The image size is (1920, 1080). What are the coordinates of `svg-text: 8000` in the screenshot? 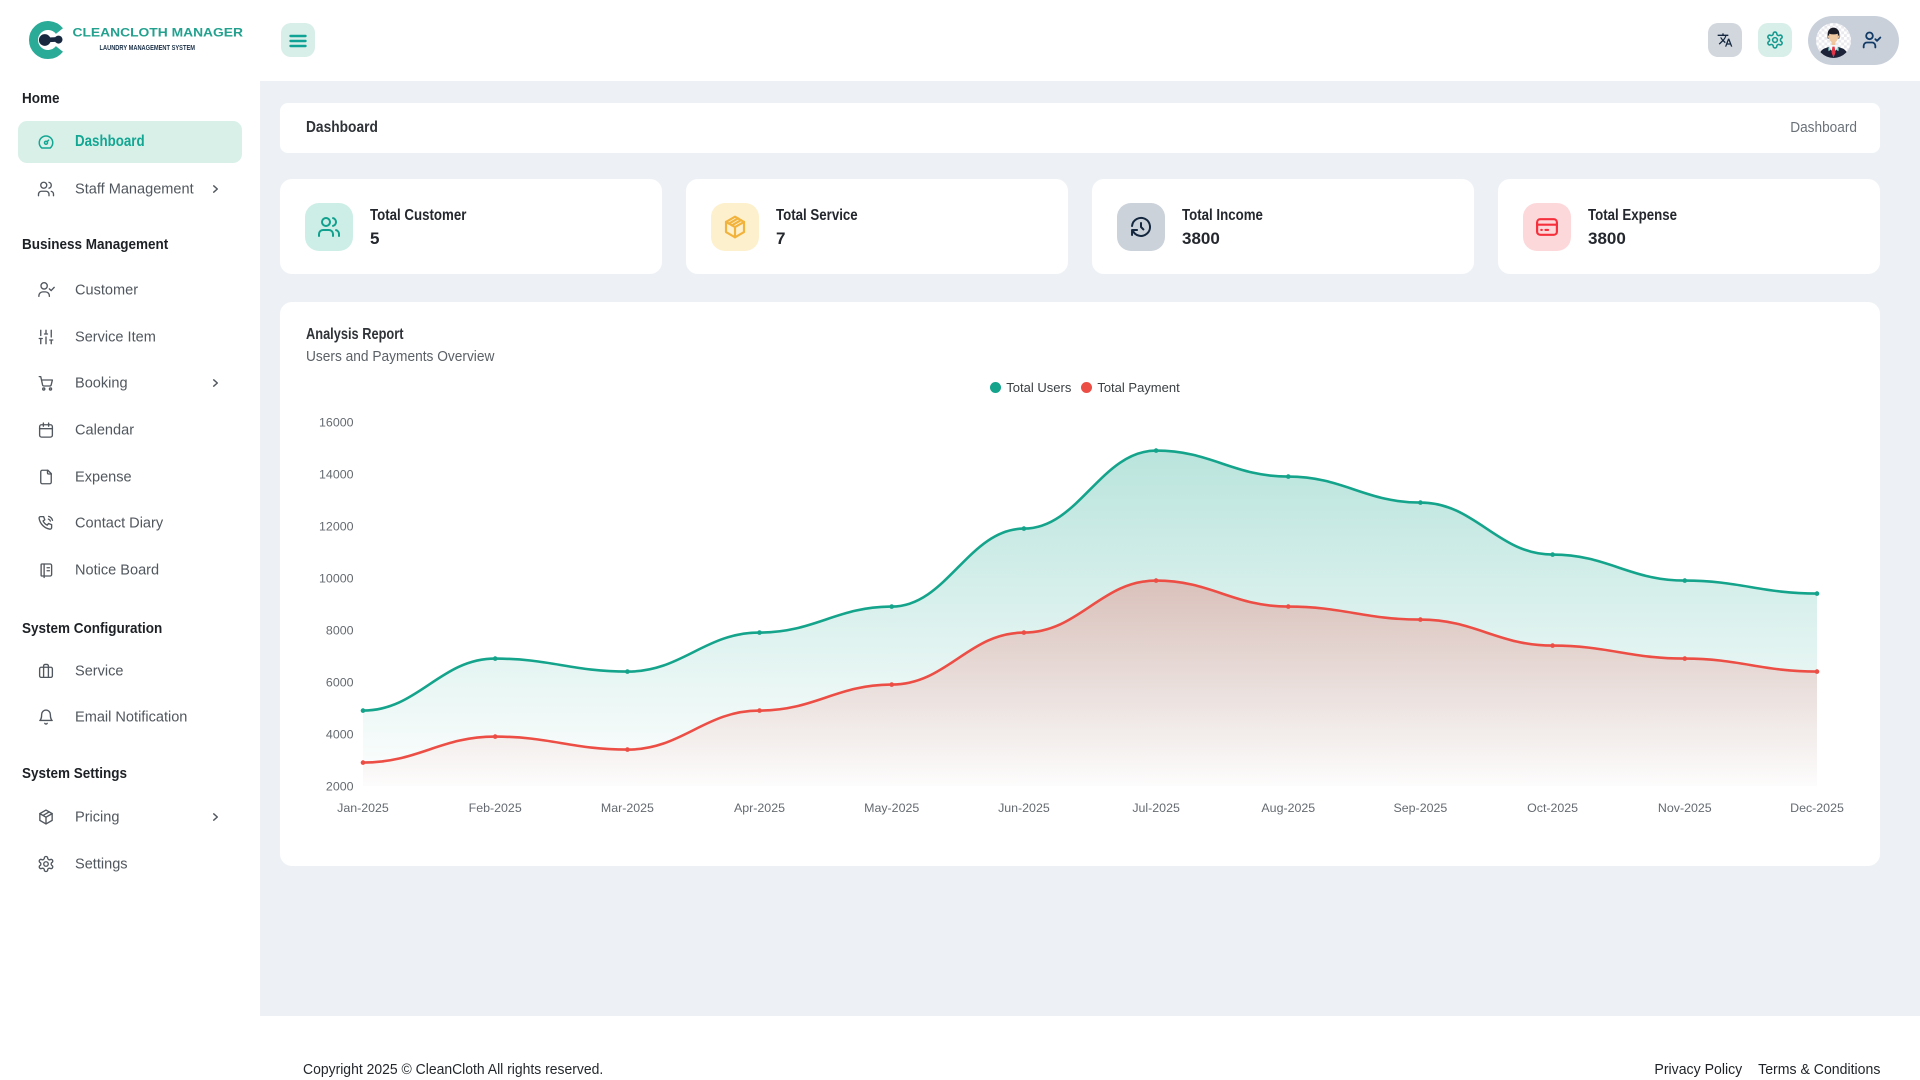 It's located at (340, 630).